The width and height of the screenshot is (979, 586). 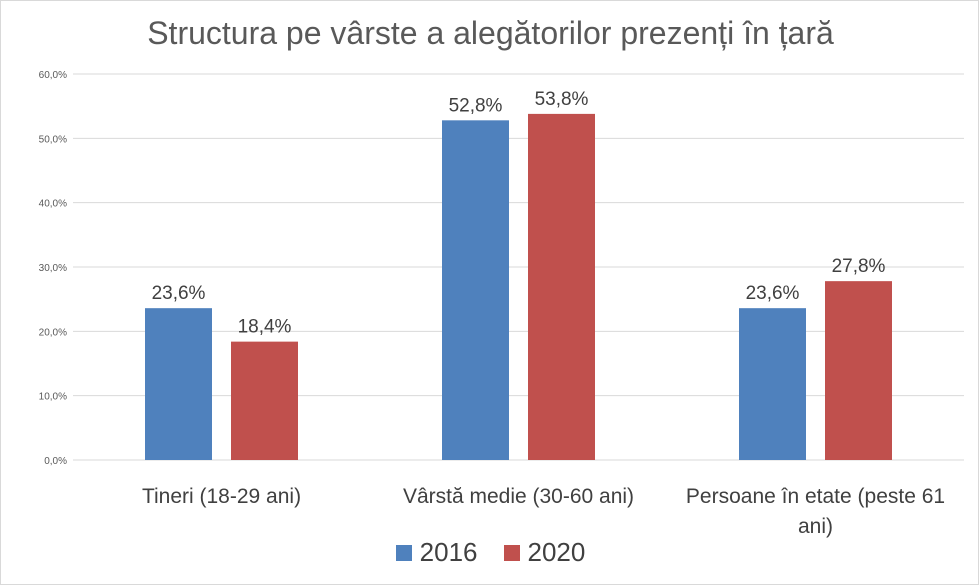 I want to click on data-label: 53,8%, so click(x=562, y=99).